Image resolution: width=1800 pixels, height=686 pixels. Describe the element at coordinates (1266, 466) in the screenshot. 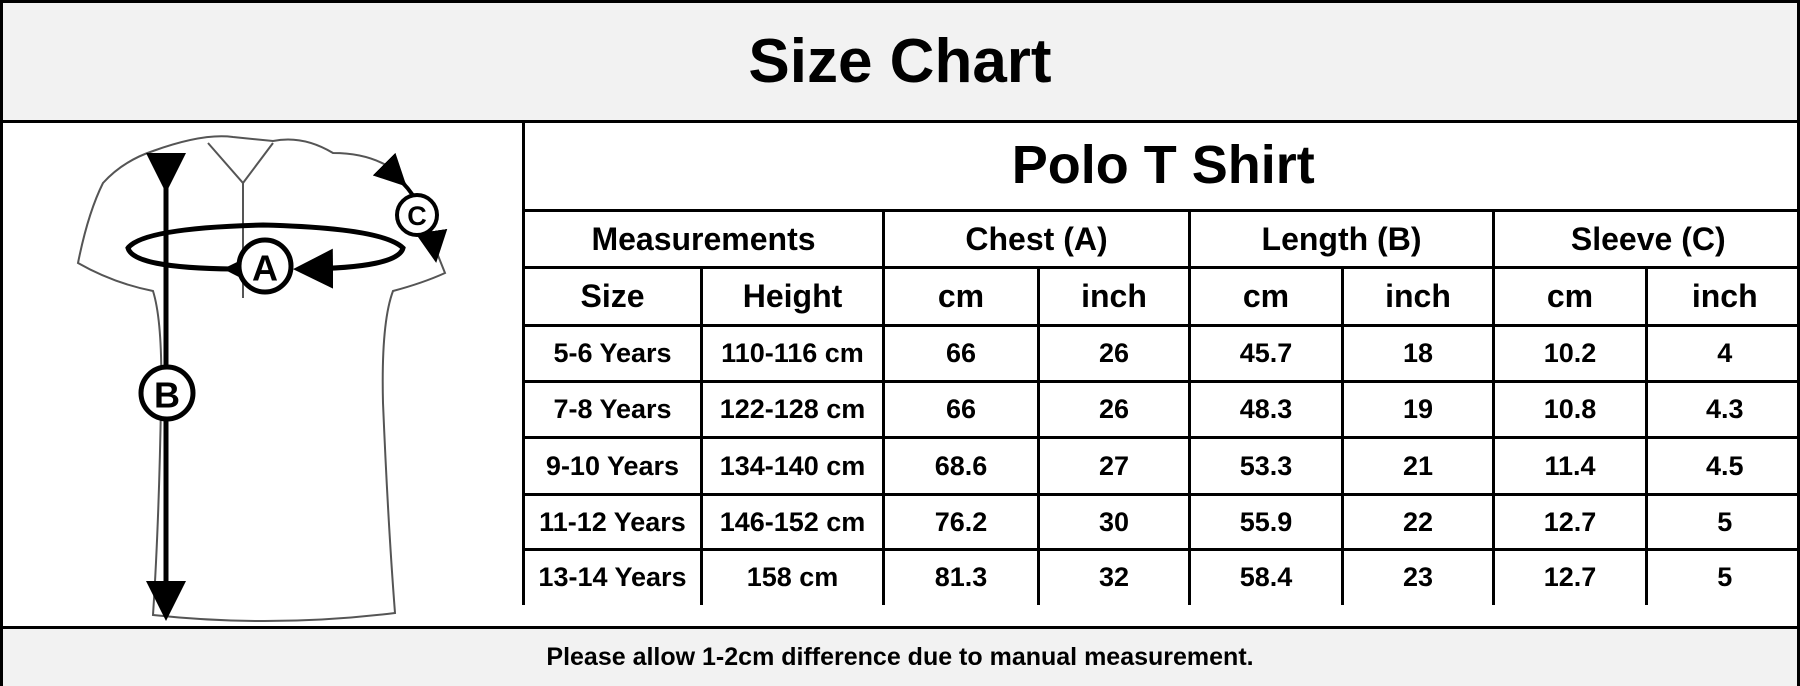

I see `table-cell: 53.3` at that location.